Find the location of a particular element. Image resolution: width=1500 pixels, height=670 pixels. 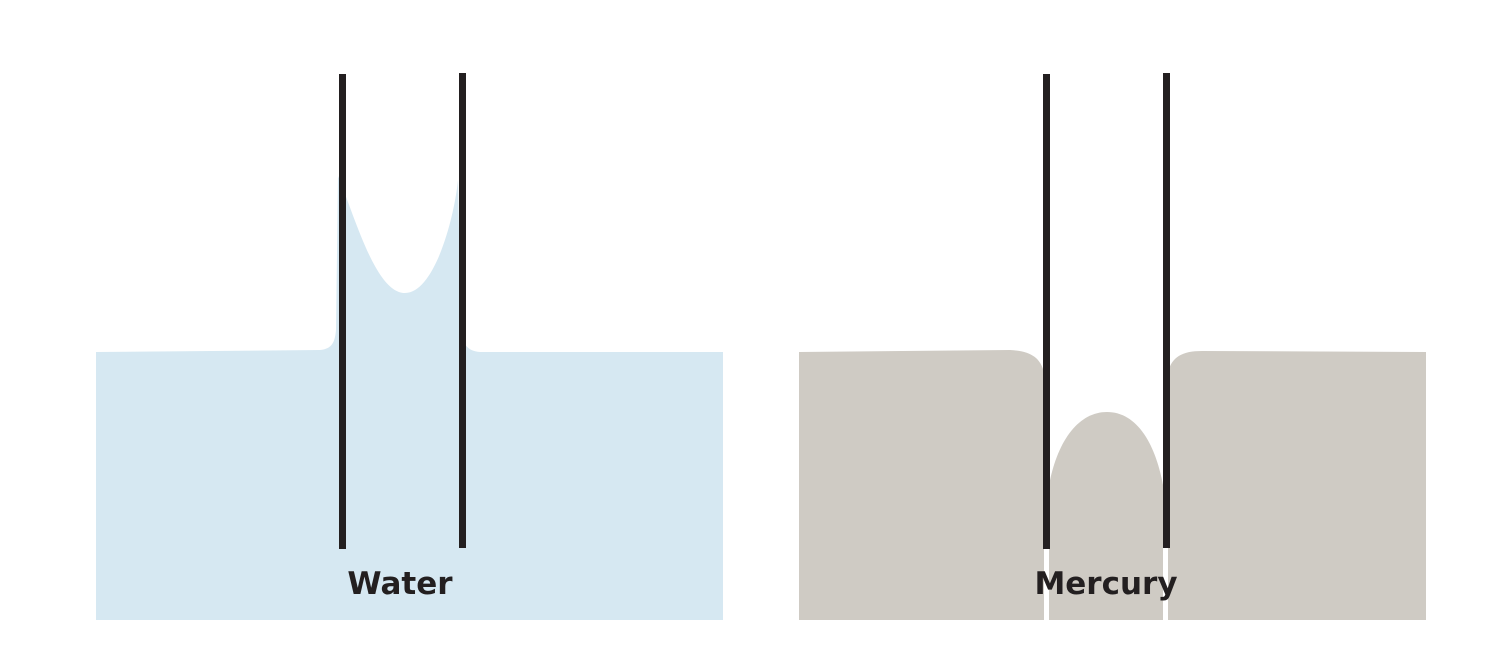

mercury-tube-left-wall is located at coordinates (1046, 311).